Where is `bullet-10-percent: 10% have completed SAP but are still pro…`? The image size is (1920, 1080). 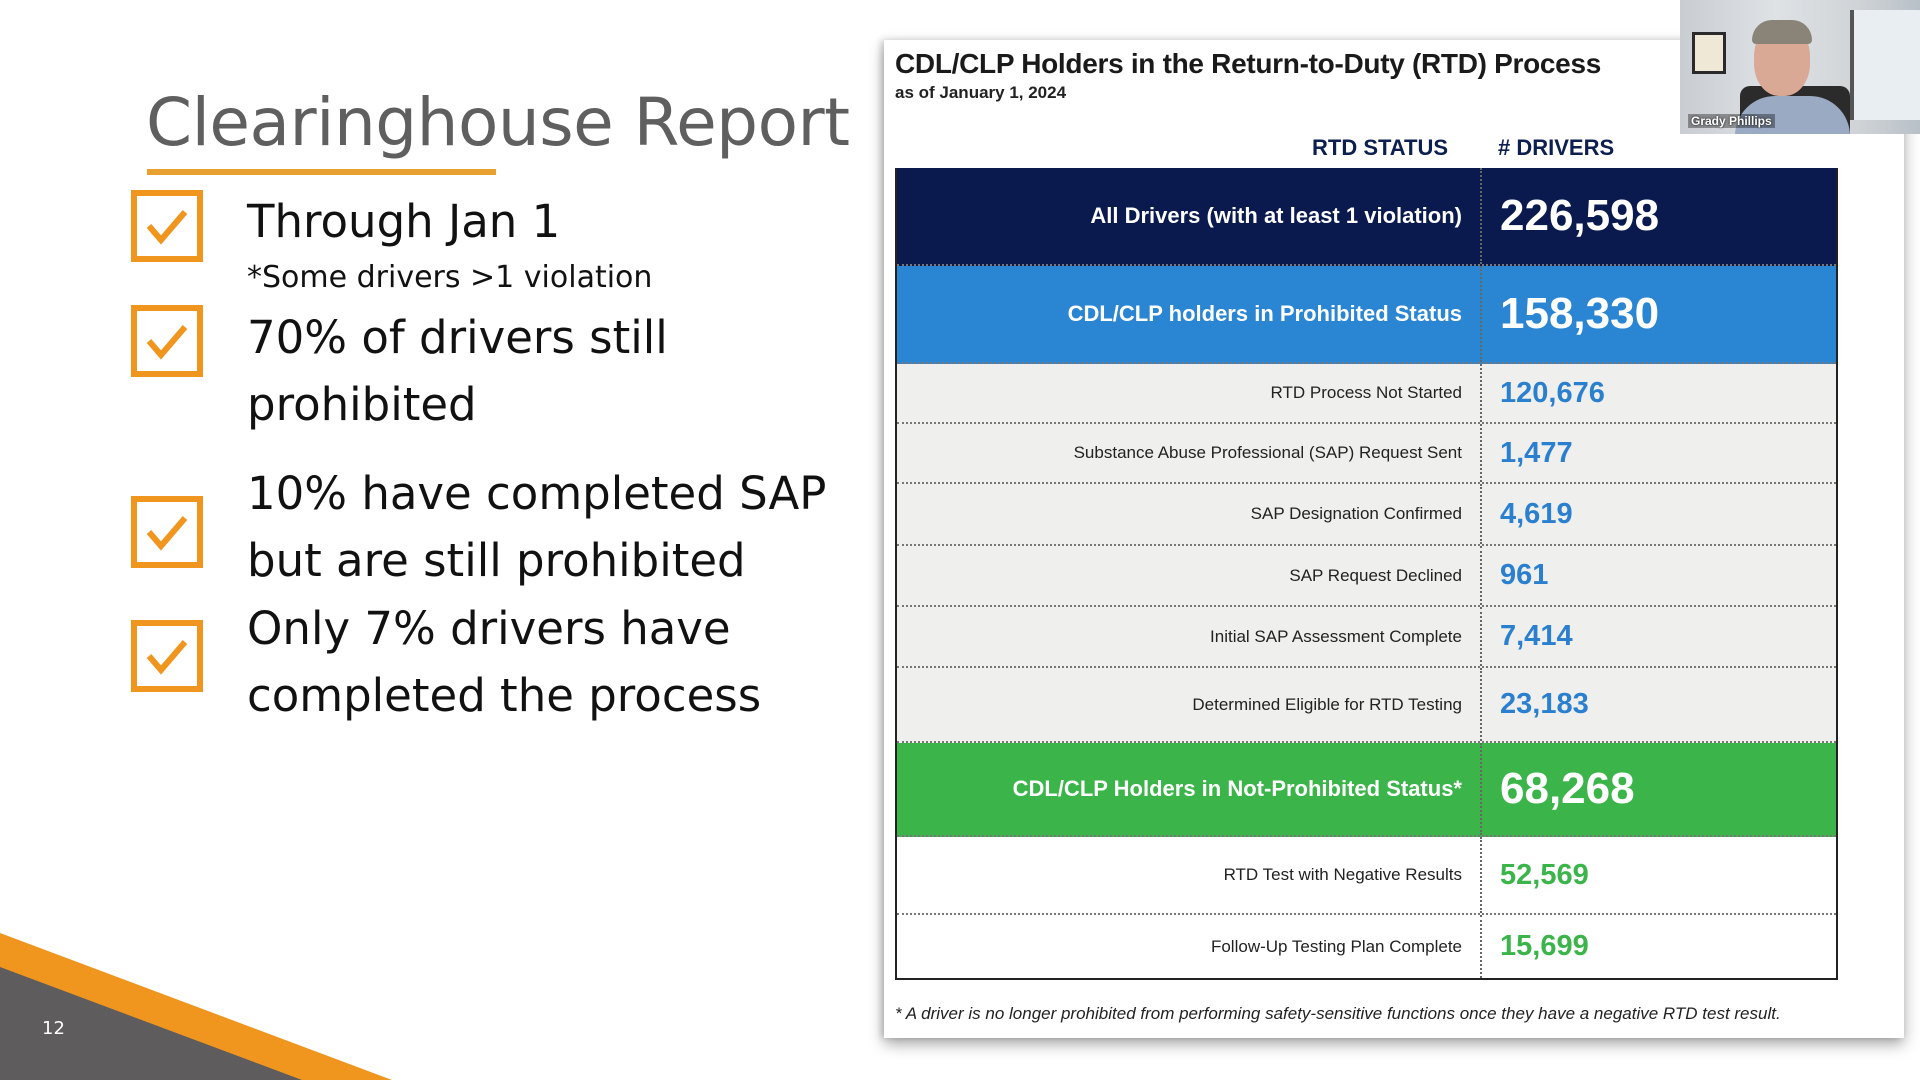 bullet-10-percent: 10% have completed SAP but are still pro… is located at coordinates (536, 527).